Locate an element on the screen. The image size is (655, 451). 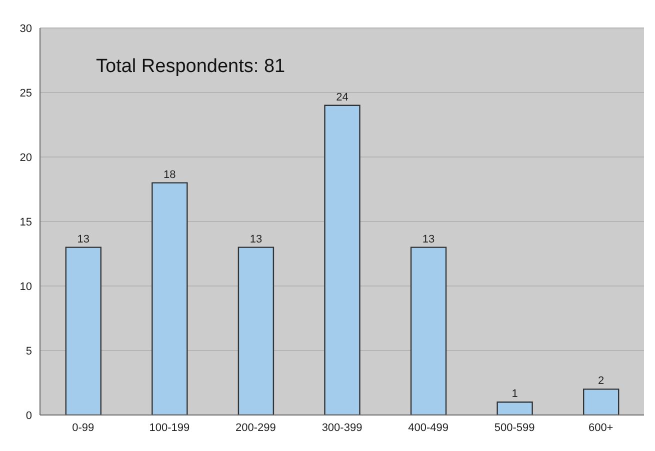
x-tick-label: 300-399 is located at coordinates (342, 428).